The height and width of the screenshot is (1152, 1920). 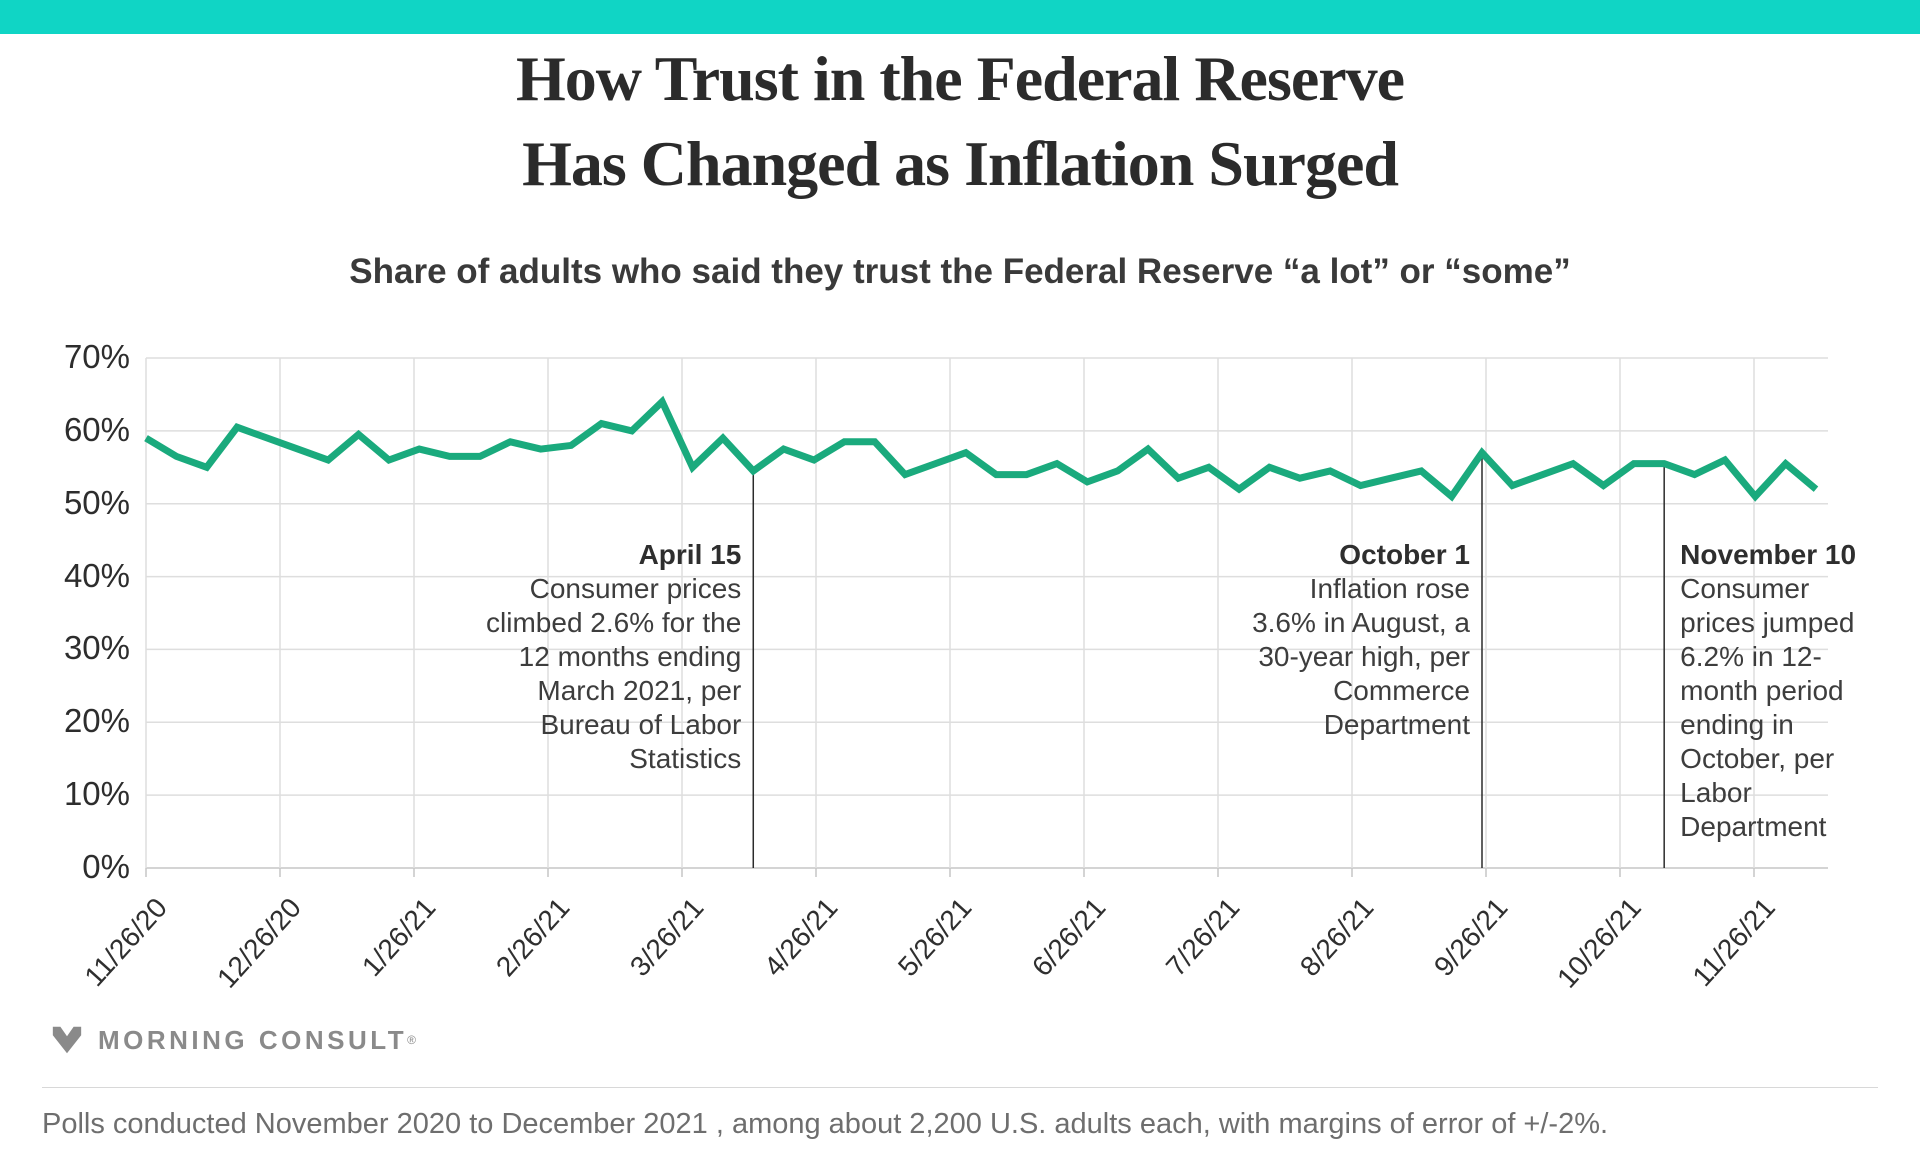 I want to click on annotation-text-line: 3.6% in August, a, so click(x=1361, y=622).